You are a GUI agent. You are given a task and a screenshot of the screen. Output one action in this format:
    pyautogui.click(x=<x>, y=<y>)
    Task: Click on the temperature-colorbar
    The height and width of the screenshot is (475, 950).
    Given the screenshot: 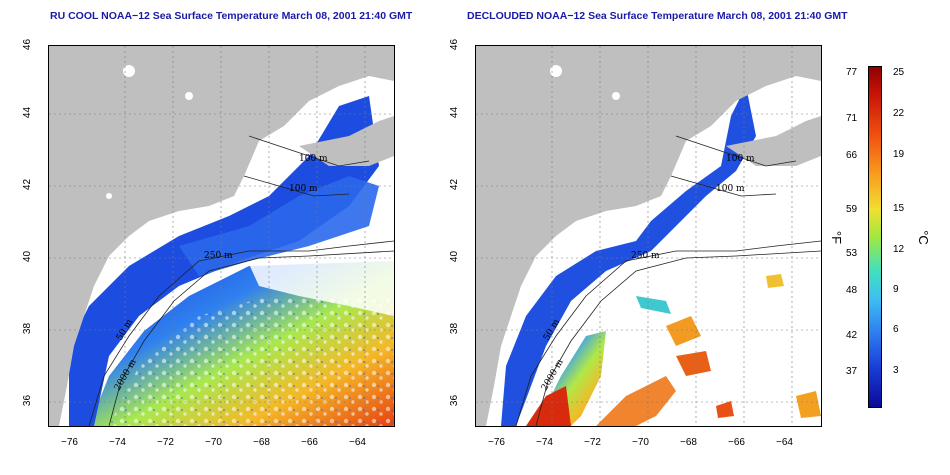 What is the action you would take?
    pyautogui.click(x=875, y=237)
    